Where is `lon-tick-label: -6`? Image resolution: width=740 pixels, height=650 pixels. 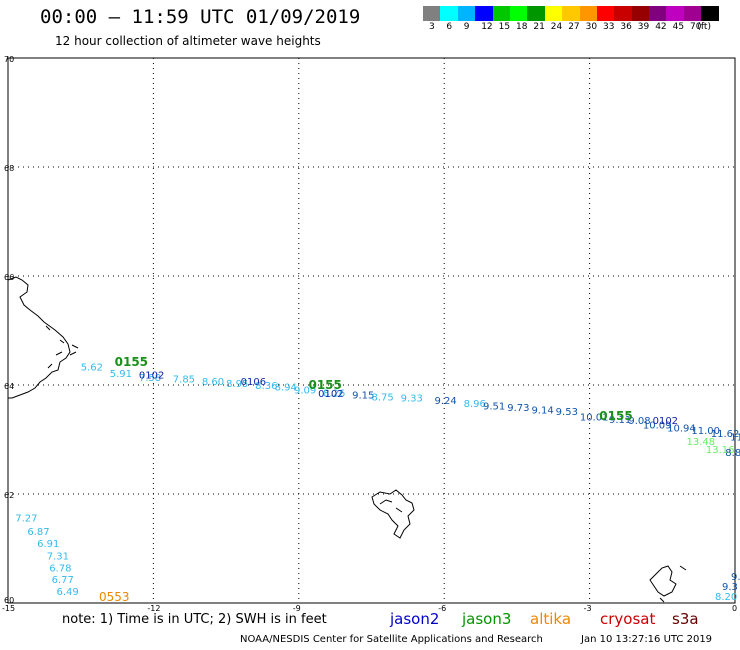 lon-tick-label: -6 is located at coordinates (442, 608).